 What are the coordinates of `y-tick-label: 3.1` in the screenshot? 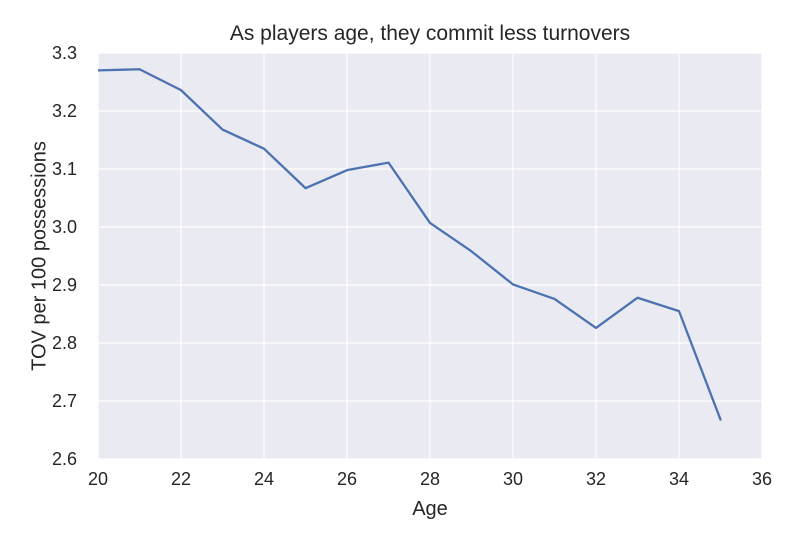 It's located at (64, 169).